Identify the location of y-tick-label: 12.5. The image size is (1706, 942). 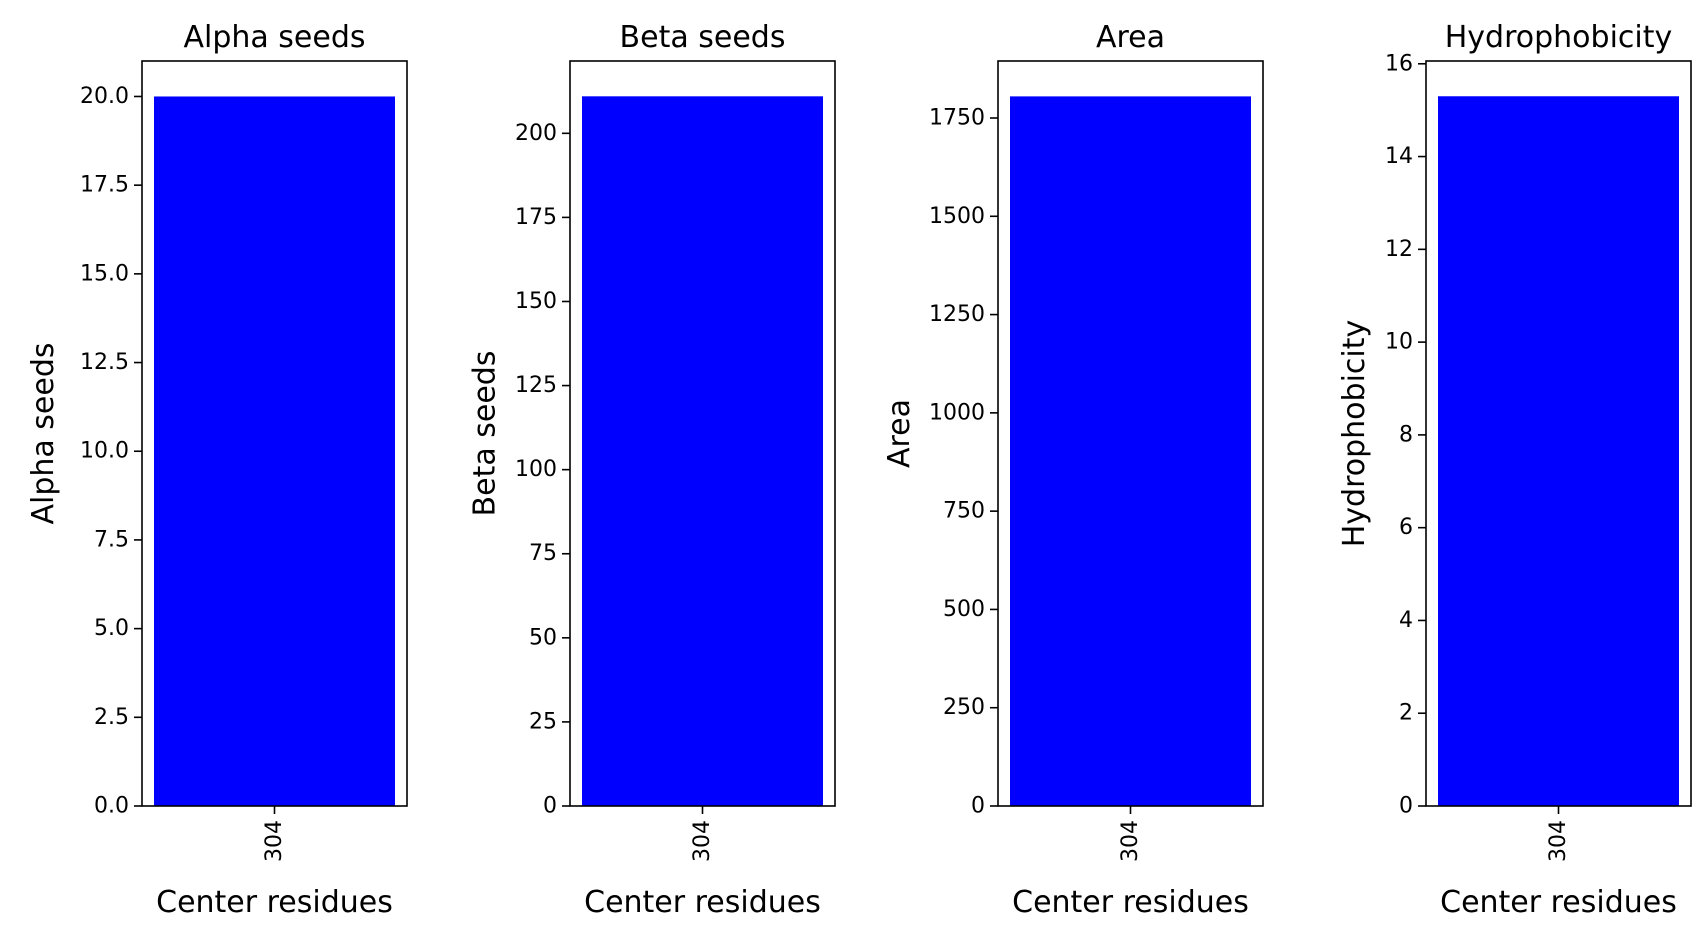
(104, 362).